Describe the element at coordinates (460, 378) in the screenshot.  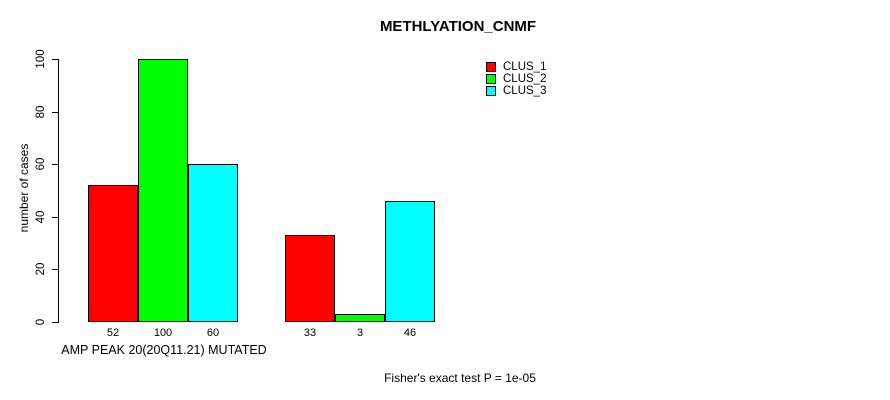
I see `fisher-test-annotation: Fisher's exact test P = 1e-05` at that location.